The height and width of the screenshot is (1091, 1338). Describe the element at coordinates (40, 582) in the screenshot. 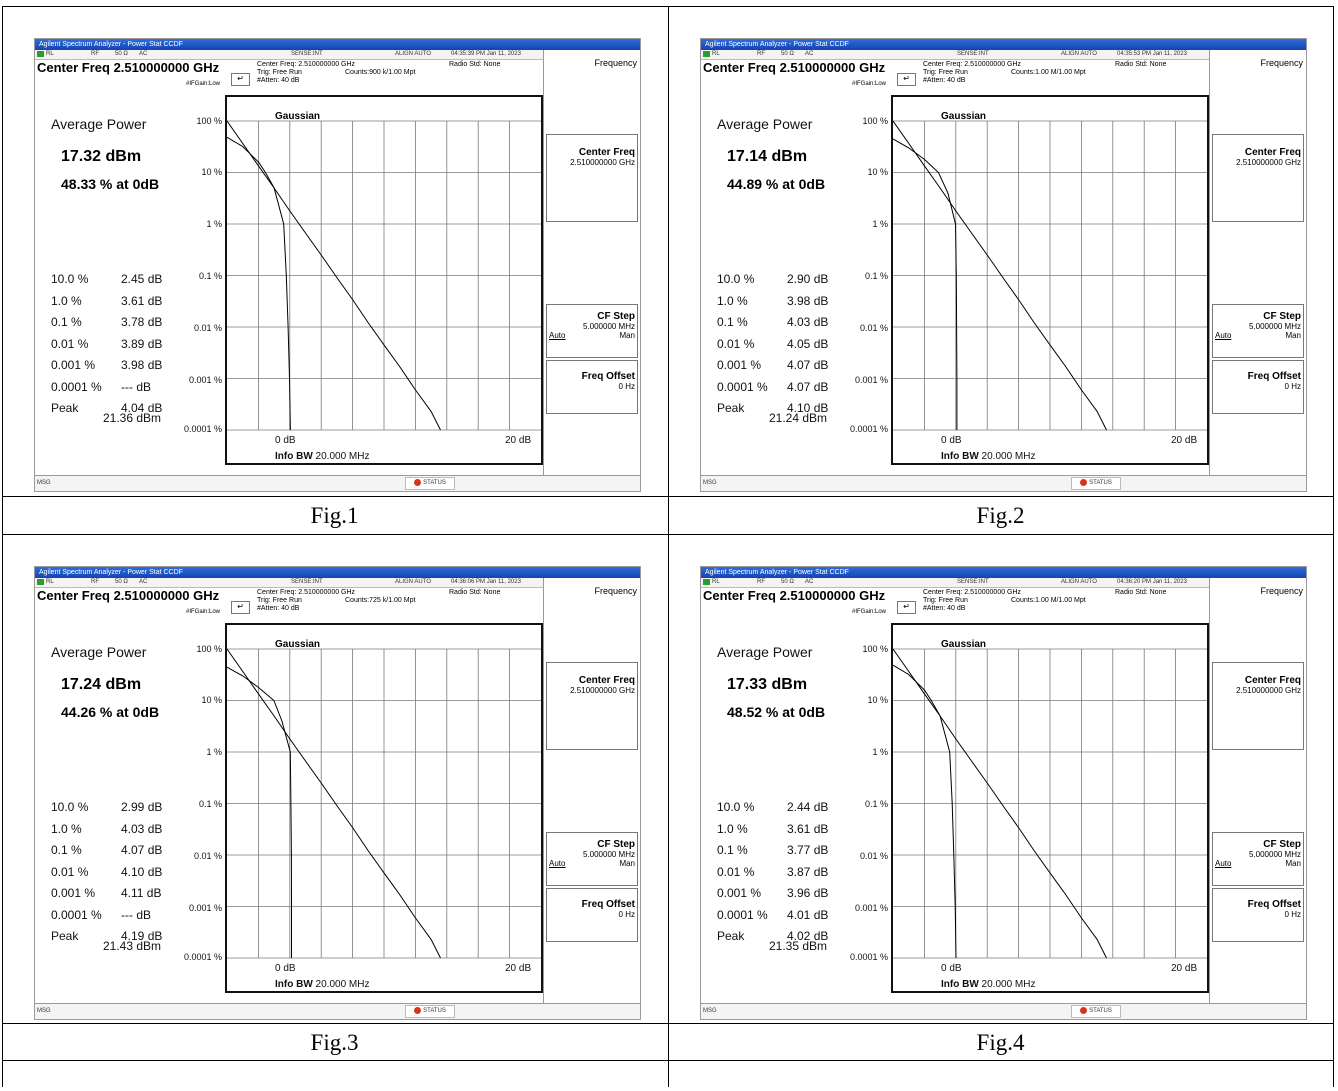

I see `lxi-icon` at that location.